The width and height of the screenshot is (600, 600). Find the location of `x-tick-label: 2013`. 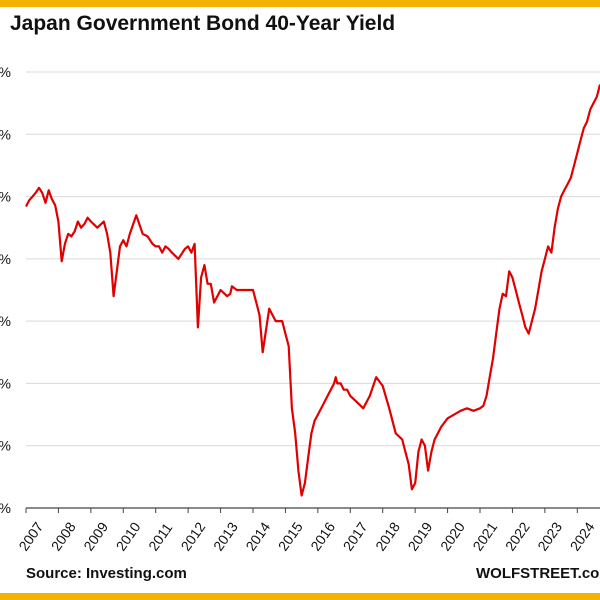

x-tick-label: 2013 is located at coordinates (225, 536).